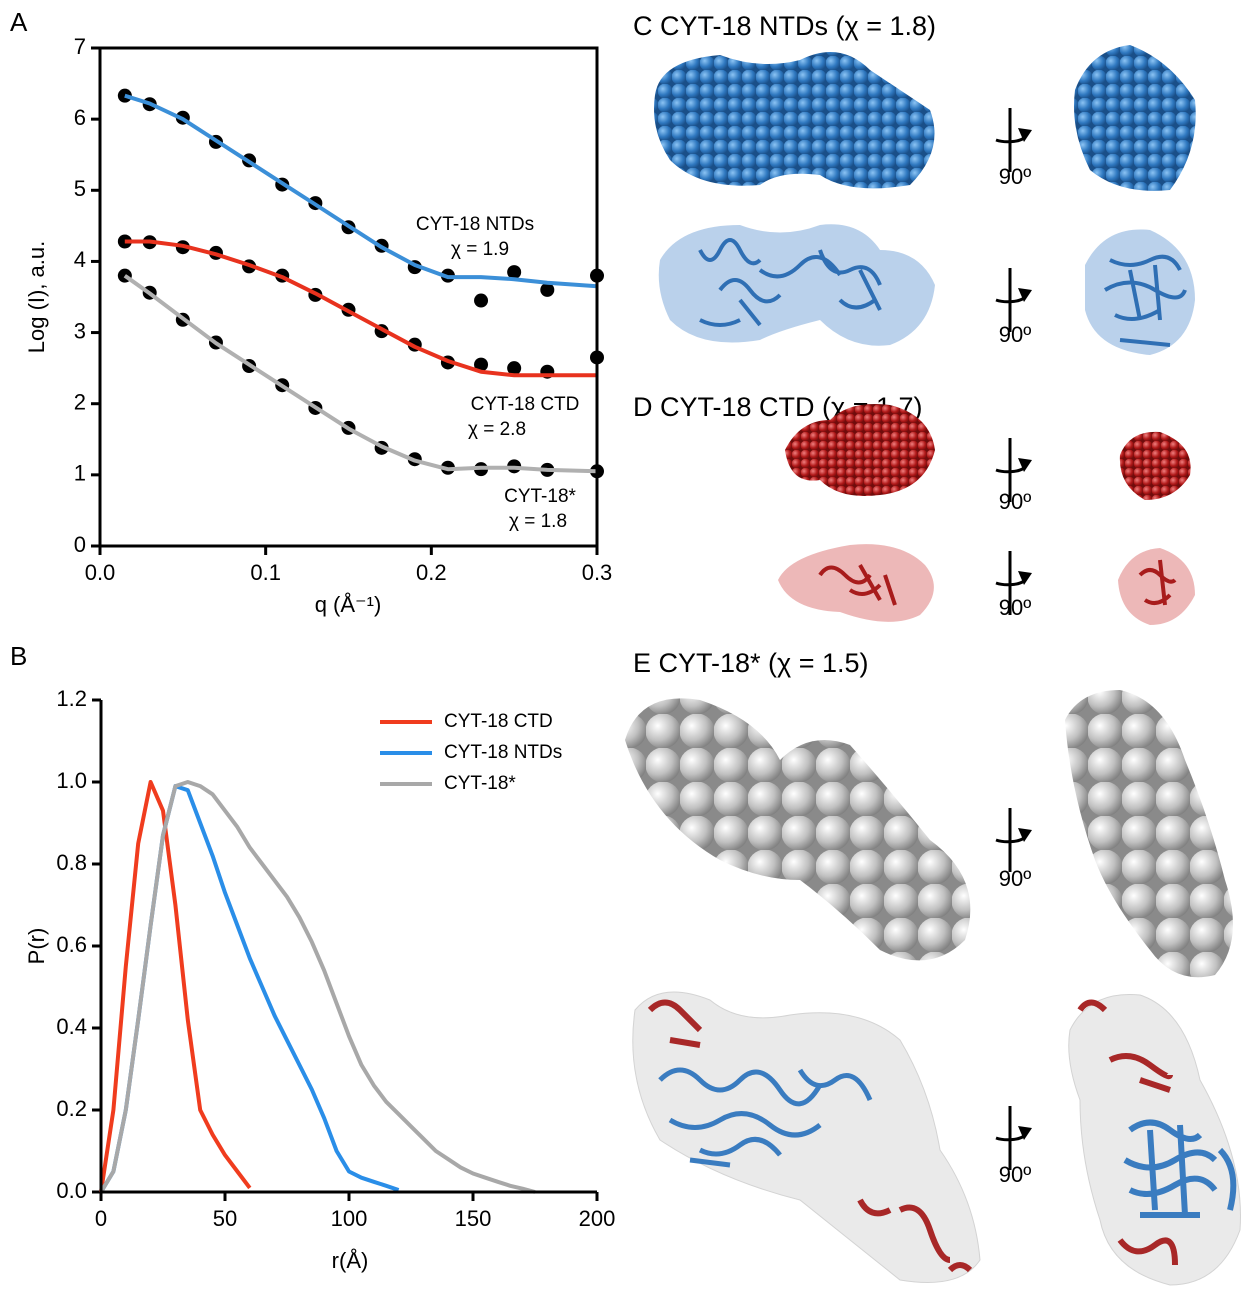 This screenshot has width=1249, height=1290. Describe the element at coordinates (36, 297) in the screenshot. I see `y-axis-label: Log (I), a.u.` at that location.